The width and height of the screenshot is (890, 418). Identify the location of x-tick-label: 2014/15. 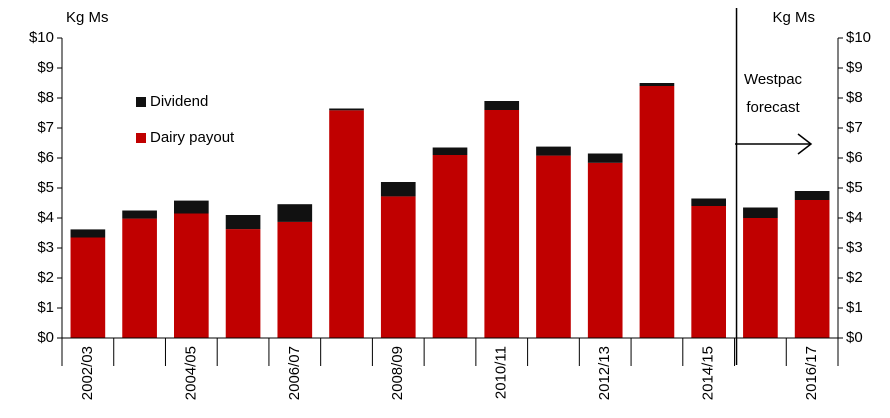
(708, 373).